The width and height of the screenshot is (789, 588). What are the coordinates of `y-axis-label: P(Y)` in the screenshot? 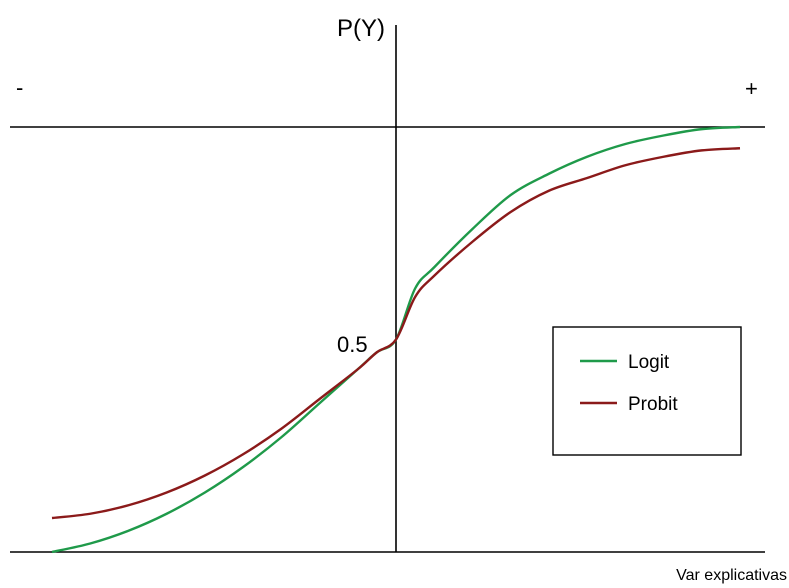 It's located at (361, 28).